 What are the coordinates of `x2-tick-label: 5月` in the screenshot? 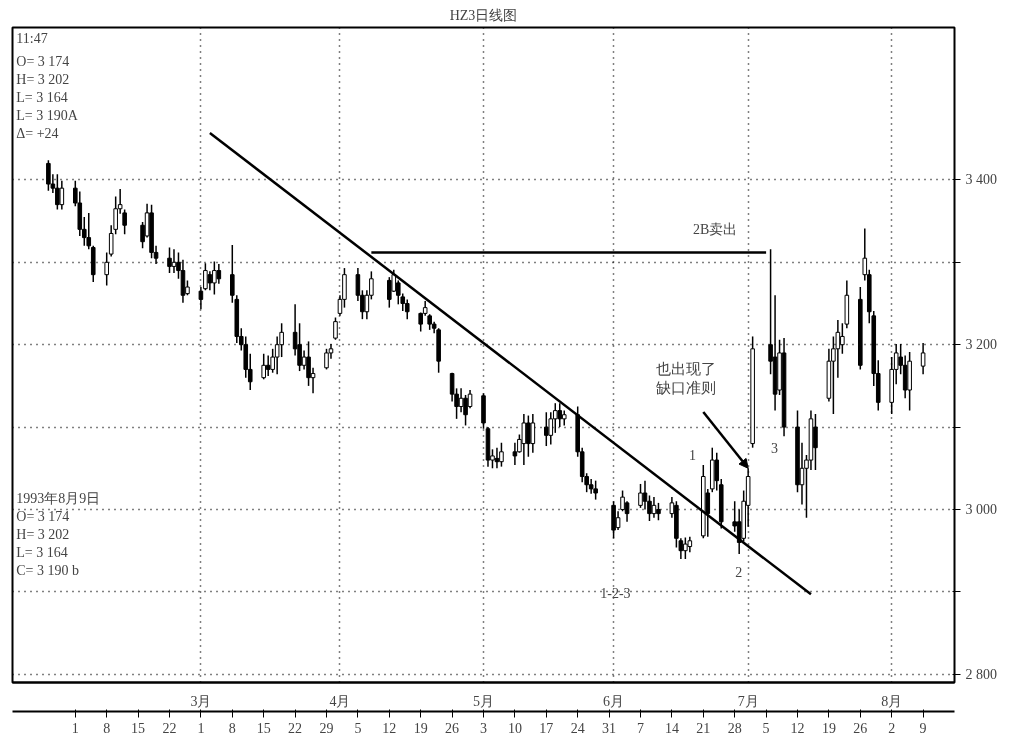 It's located at (483, 701).